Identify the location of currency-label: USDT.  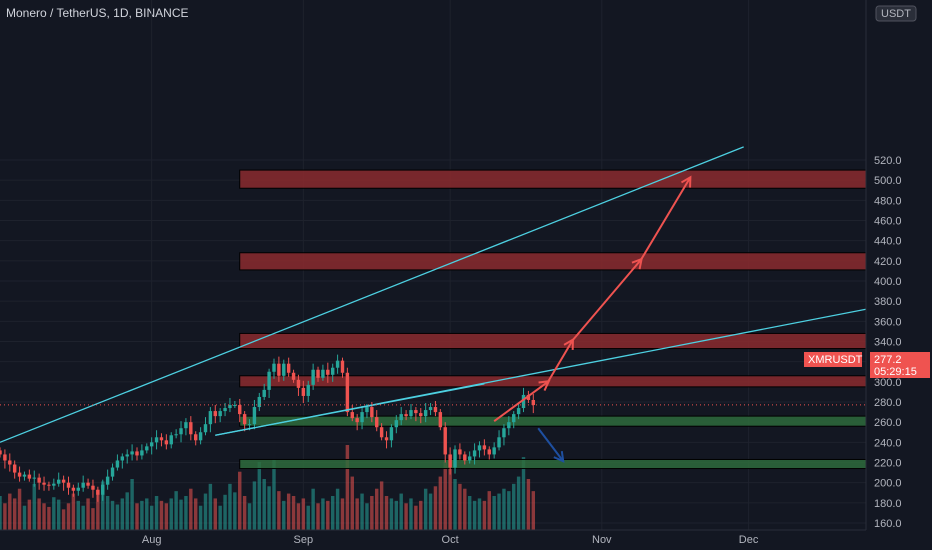
(896, 14).